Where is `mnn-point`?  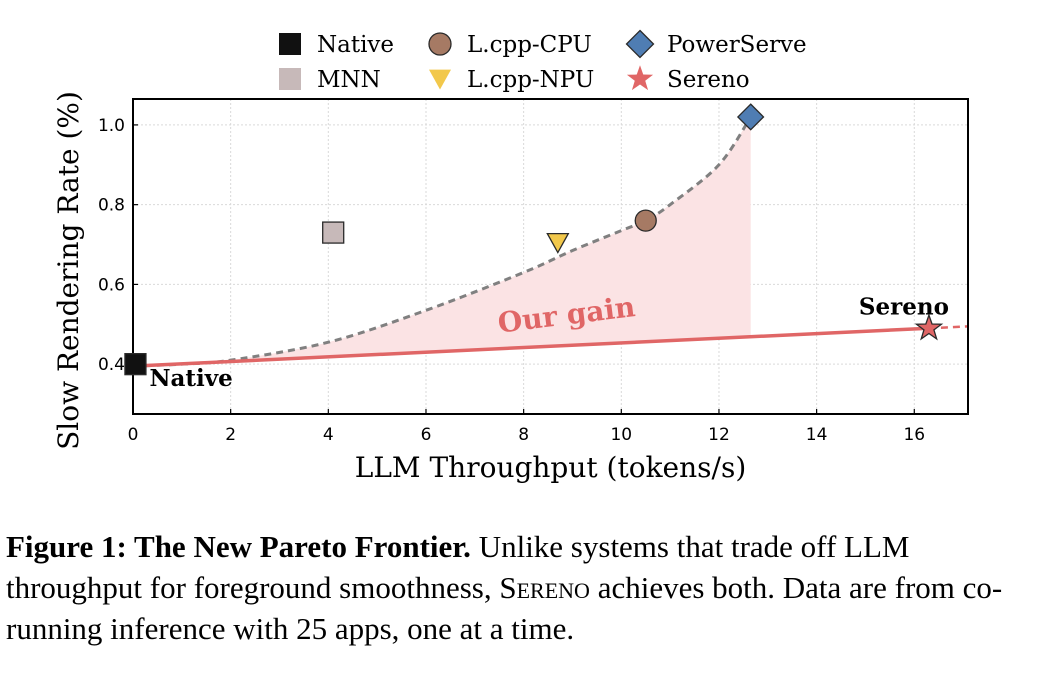
mnn-point is located at coordinates (333, 232).